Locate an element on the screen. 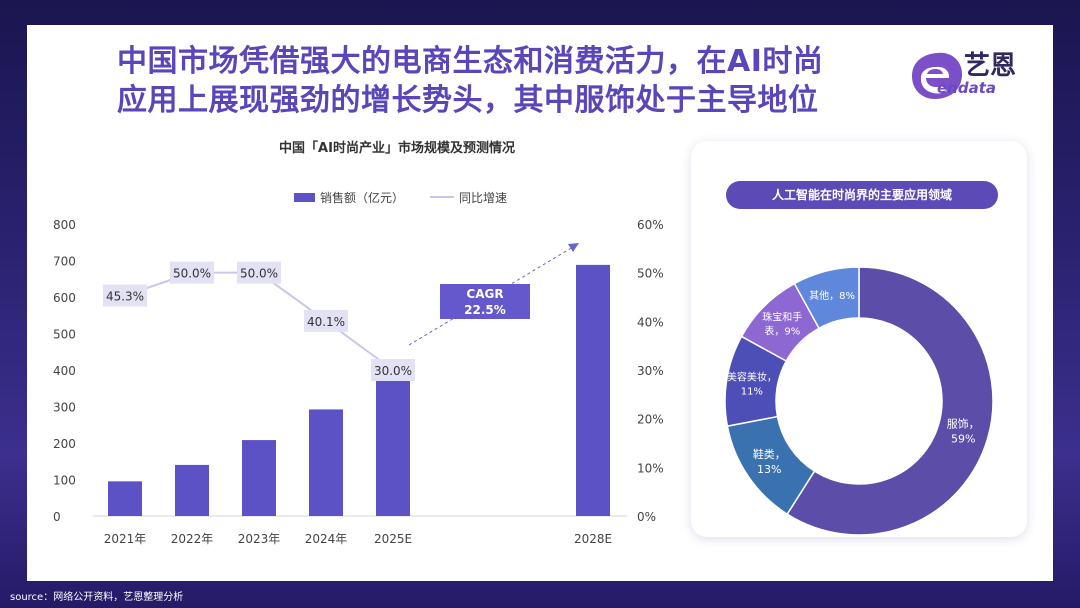  logo-chinese-text: 艺恩 is located at coordinates (990, 66).